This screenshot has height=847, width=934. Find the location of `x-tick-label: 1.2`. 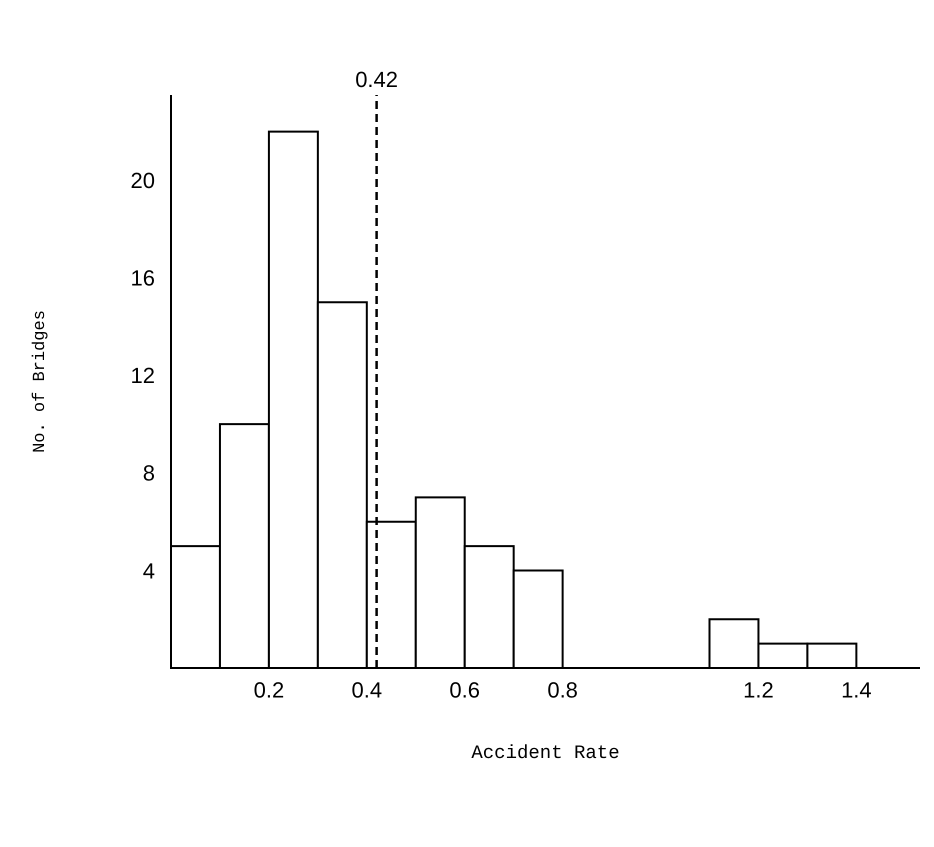

x-tick-label: 1.2 is located at coordinates (758, 690).